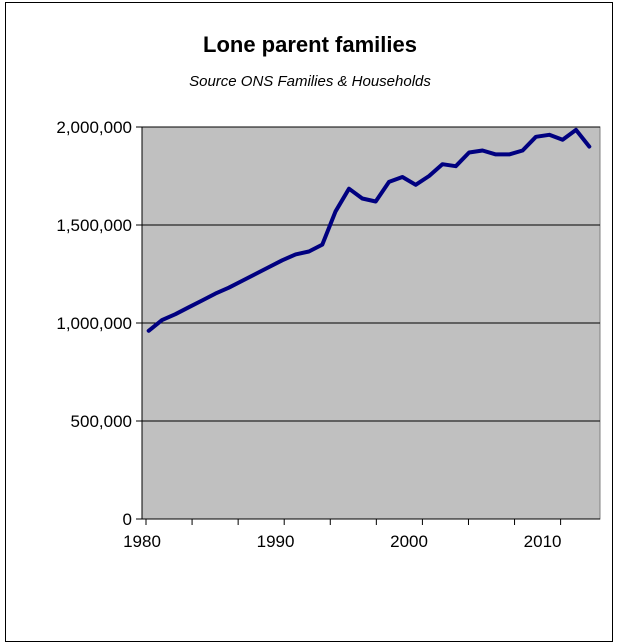  What do you see at coordinates (101, 421) in the screenshot?
I see `y-tick-label: 500,000` at bounding box center [101, 421].